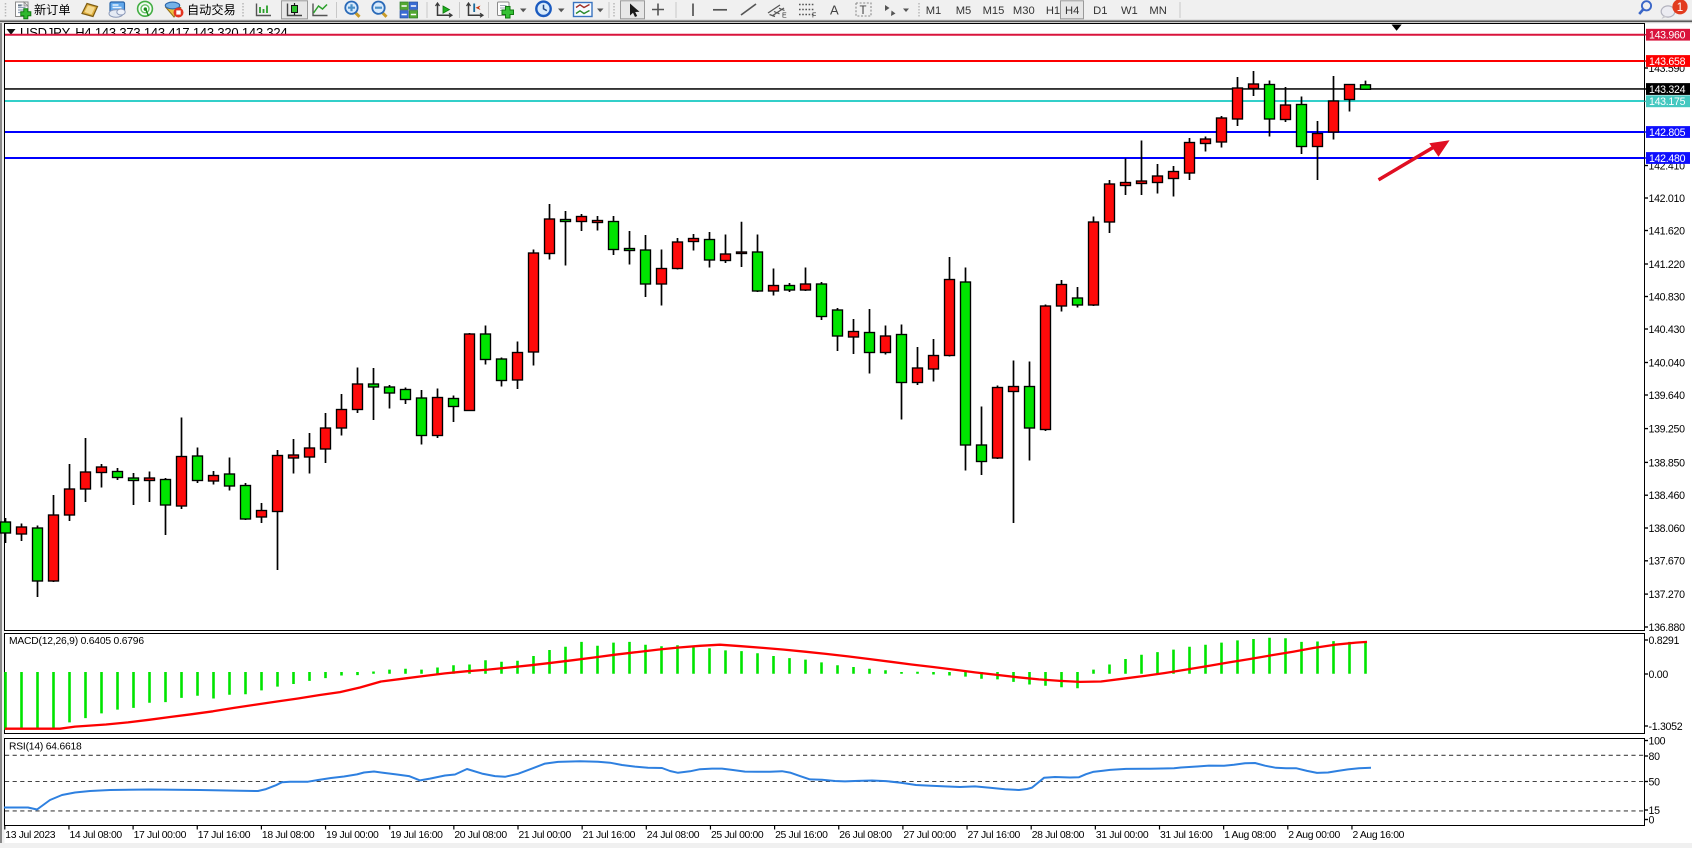 The width and height of the screenshot is (1692, 853). What do you see at coordinates (934, 11) in the screenshot?
I see `svg-text: M1` at bounding box center [934, 11].